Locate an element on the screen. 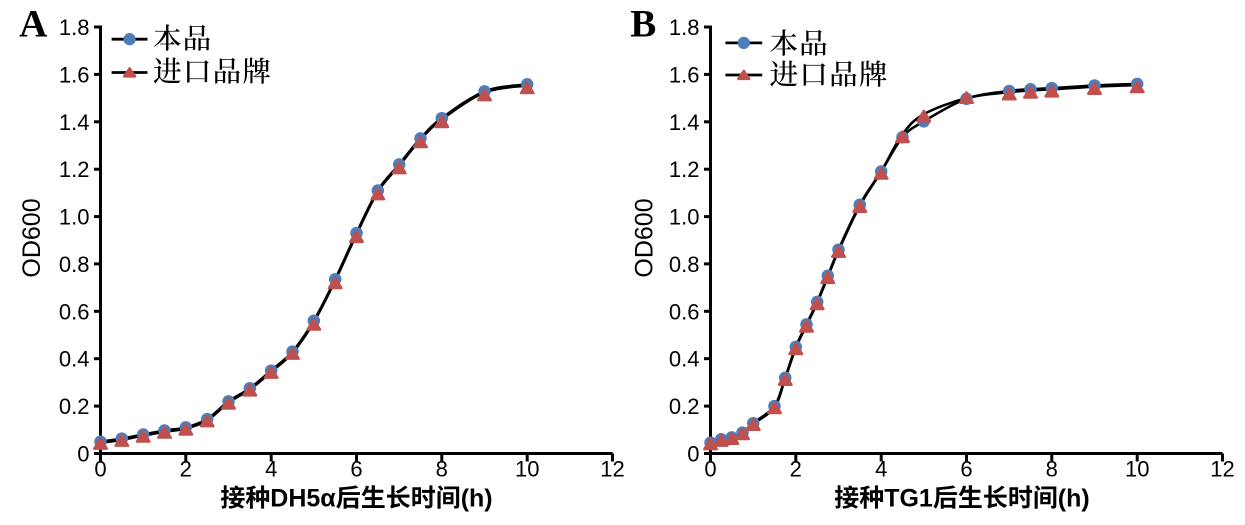 The width and height of the screenshot is (1245, 525). svg-text: DH5α is located at coordinates (303, 499).